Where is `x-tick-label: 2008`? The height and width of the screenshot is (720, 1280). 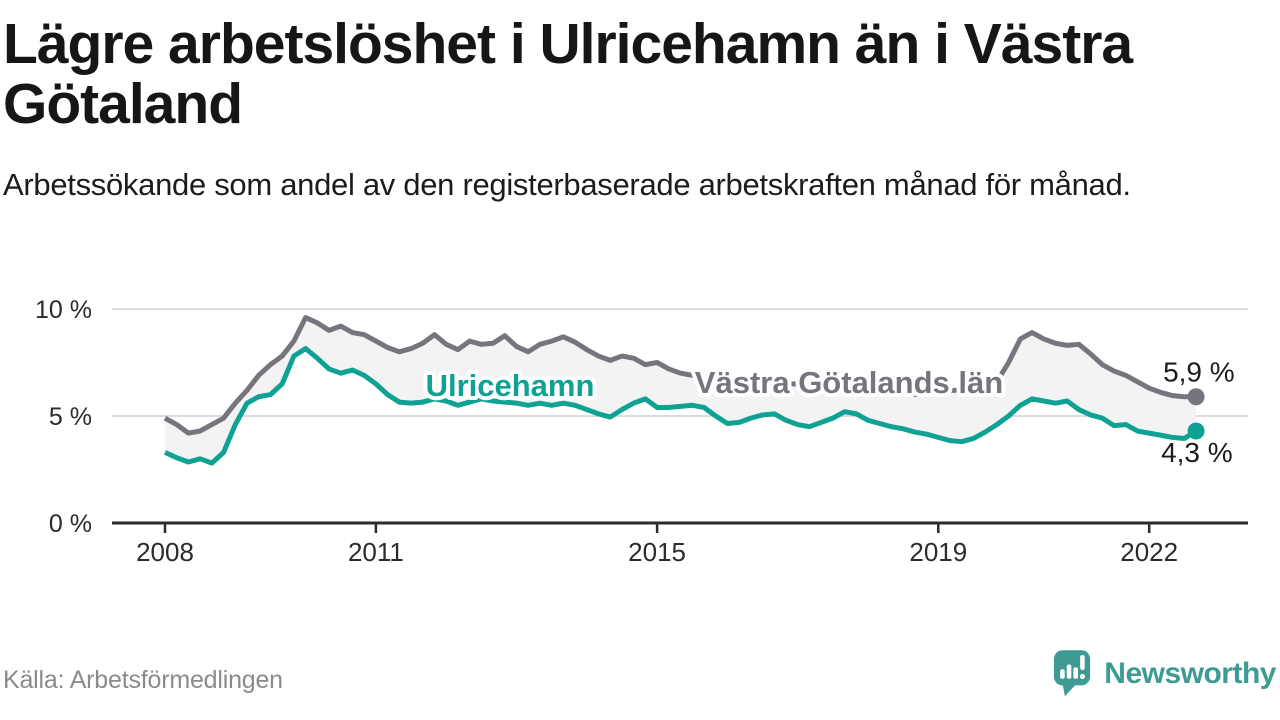
x-tick-label: 2008 is located at coordinates (165, 552).